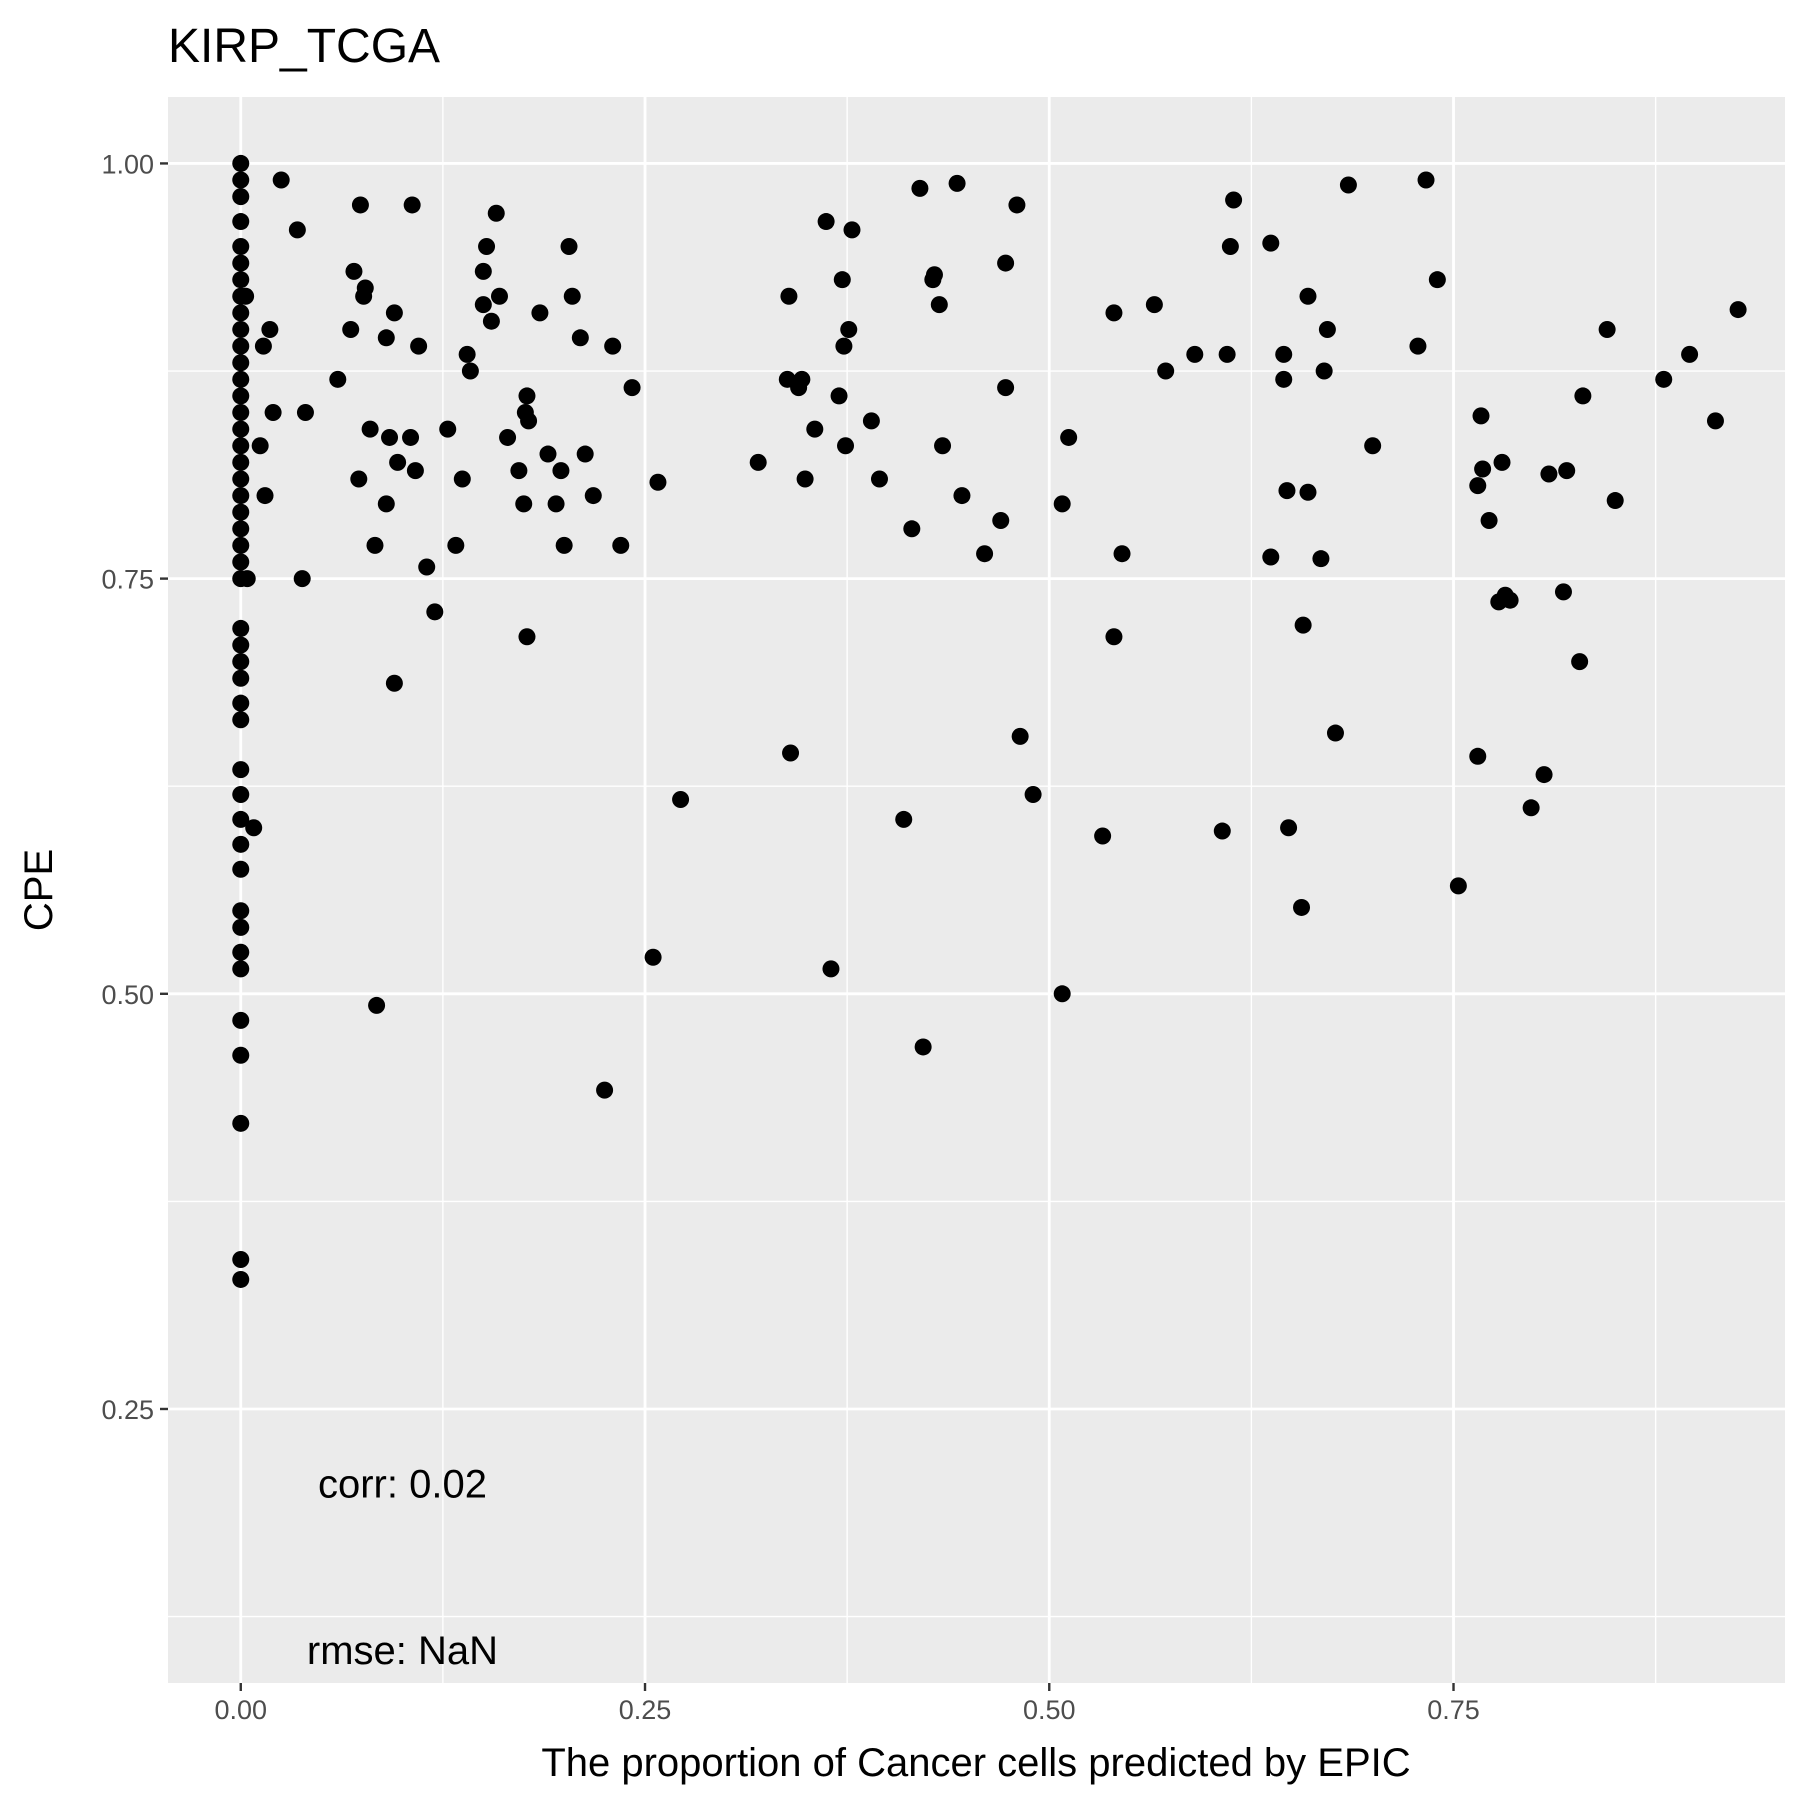 The height and width of the screenshot is (1800, 1800). What do you see at coordinates (402, 1485) in the screenshot?
I see `corr-annotation: corr: 0.02` at bounding box center [402, 1485].